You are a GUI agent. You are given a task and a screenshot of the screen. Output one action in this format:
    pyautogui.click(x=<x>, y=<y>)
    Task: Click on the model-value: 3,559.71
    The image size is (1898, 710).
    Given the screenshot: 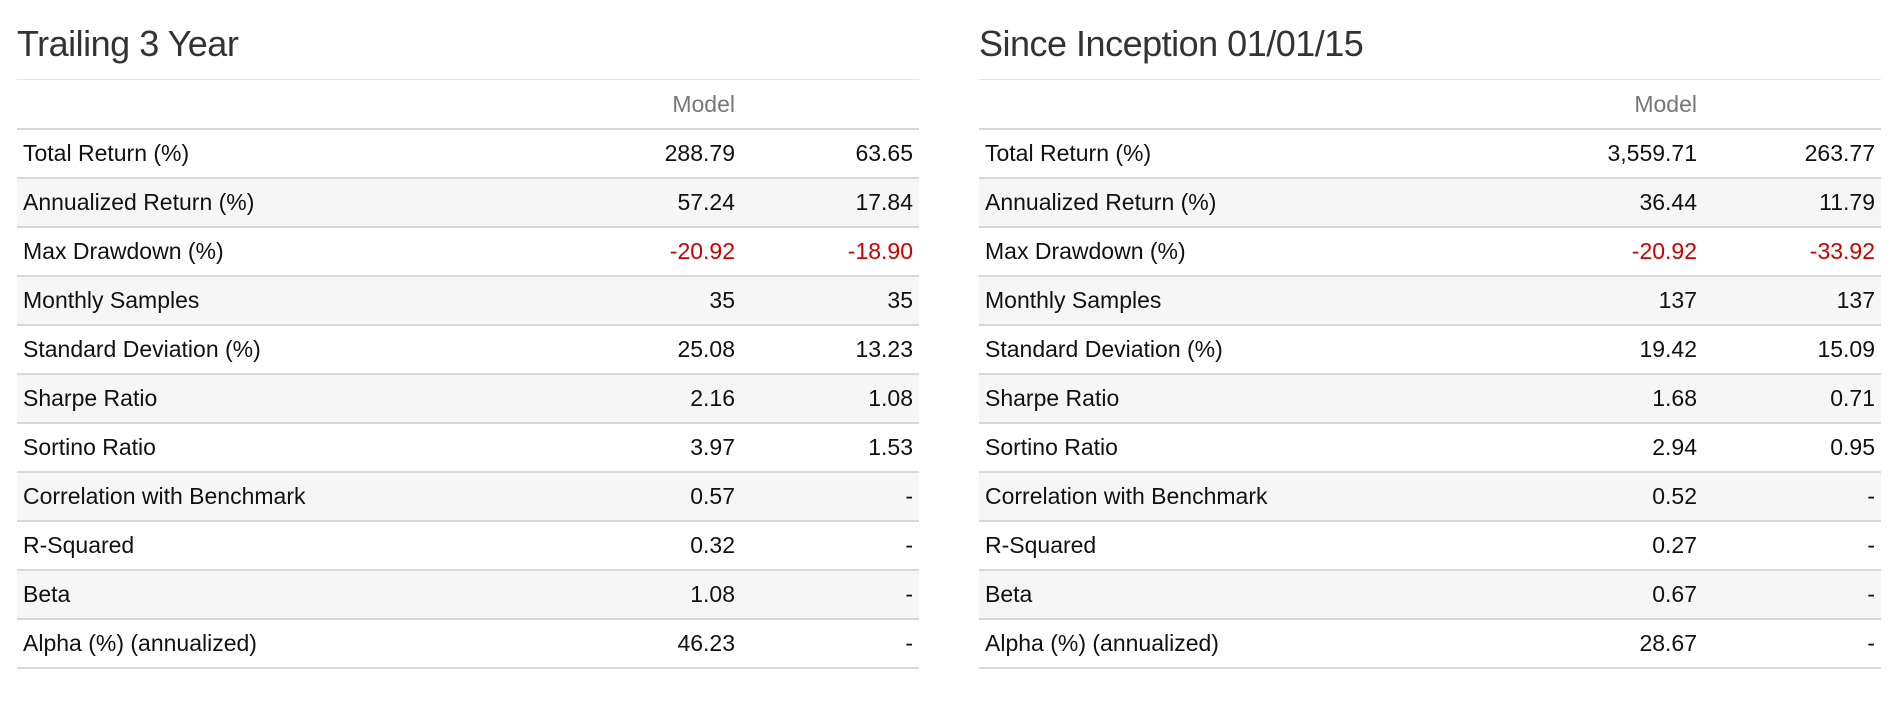 What is the action you would take?
    pyautogui.click(x=1620, y=154)
    